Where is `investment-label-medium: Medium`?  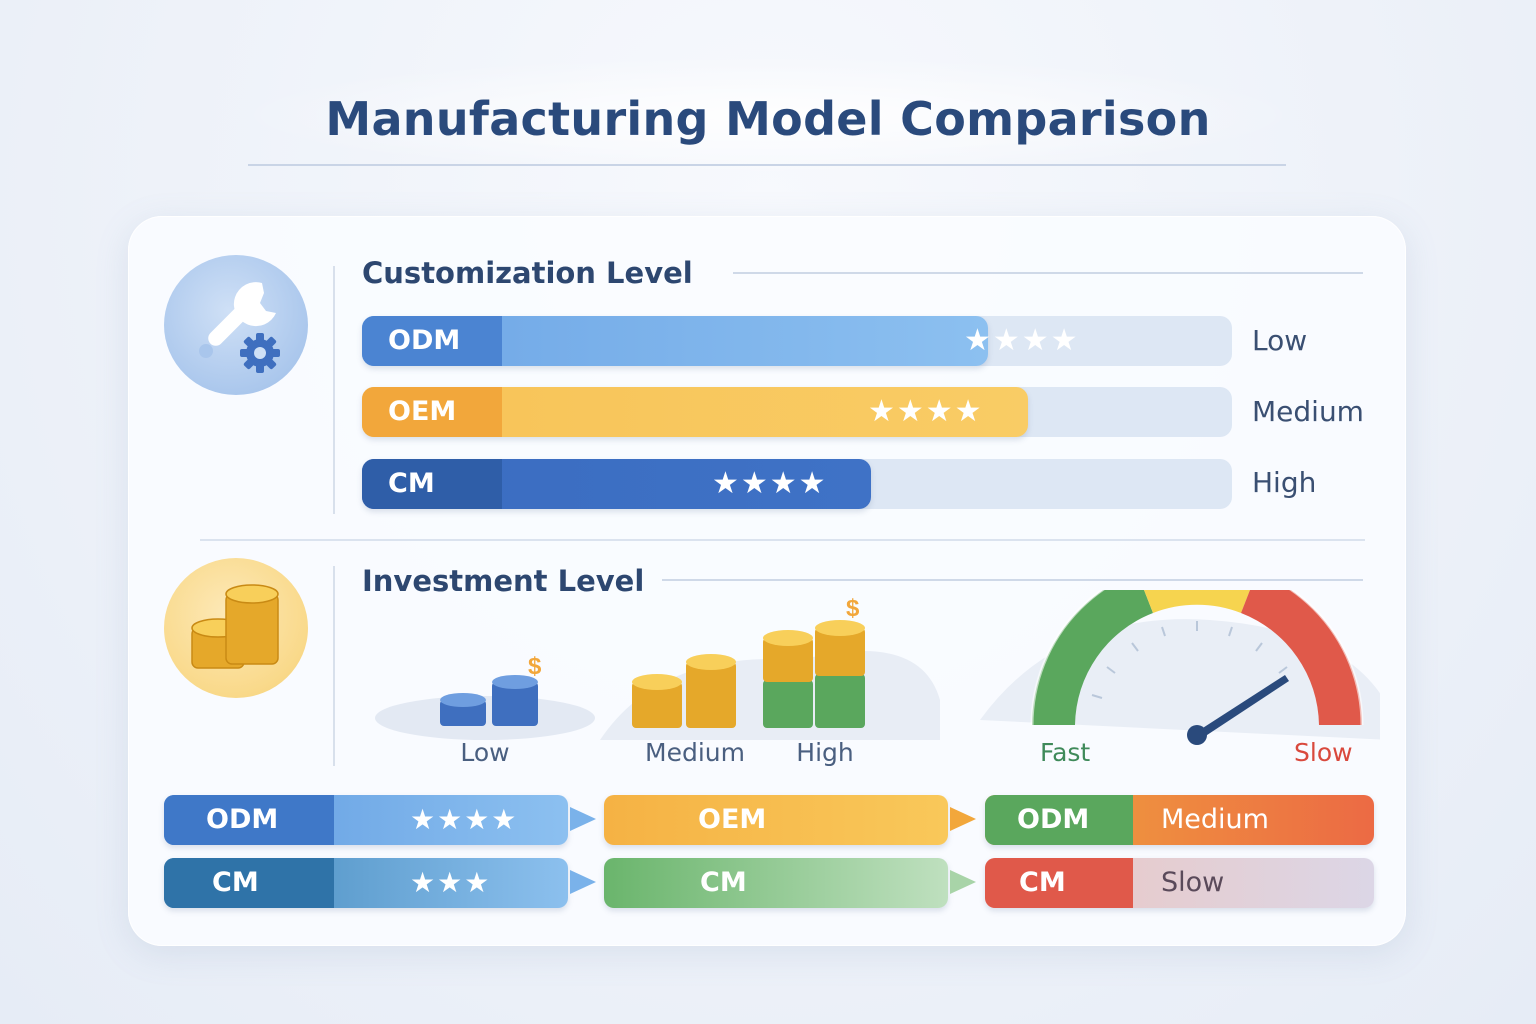
investment-label-medium: Medium is located at coordinates (695, 752).